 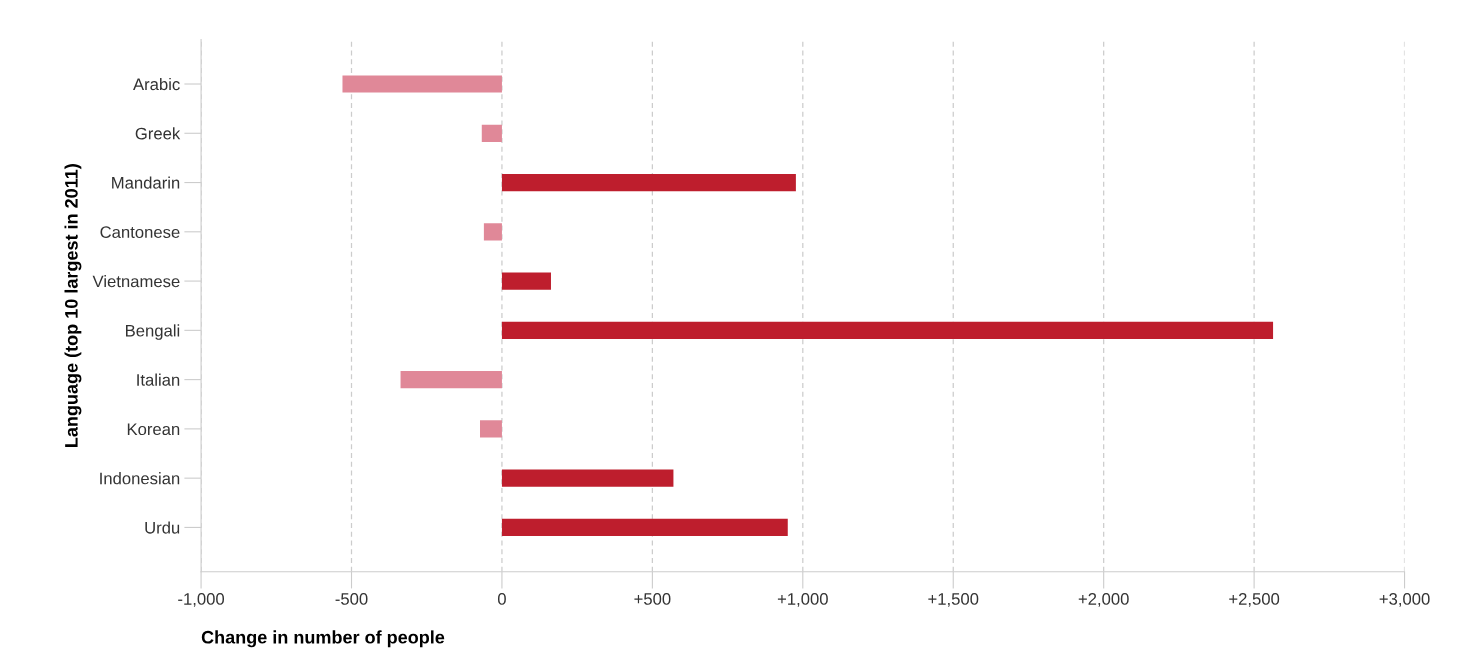 What do you see at coordinates (953, 600) in the screenshot?
I see `x-tick-label: +1,500` at bounding box center [953, 600].